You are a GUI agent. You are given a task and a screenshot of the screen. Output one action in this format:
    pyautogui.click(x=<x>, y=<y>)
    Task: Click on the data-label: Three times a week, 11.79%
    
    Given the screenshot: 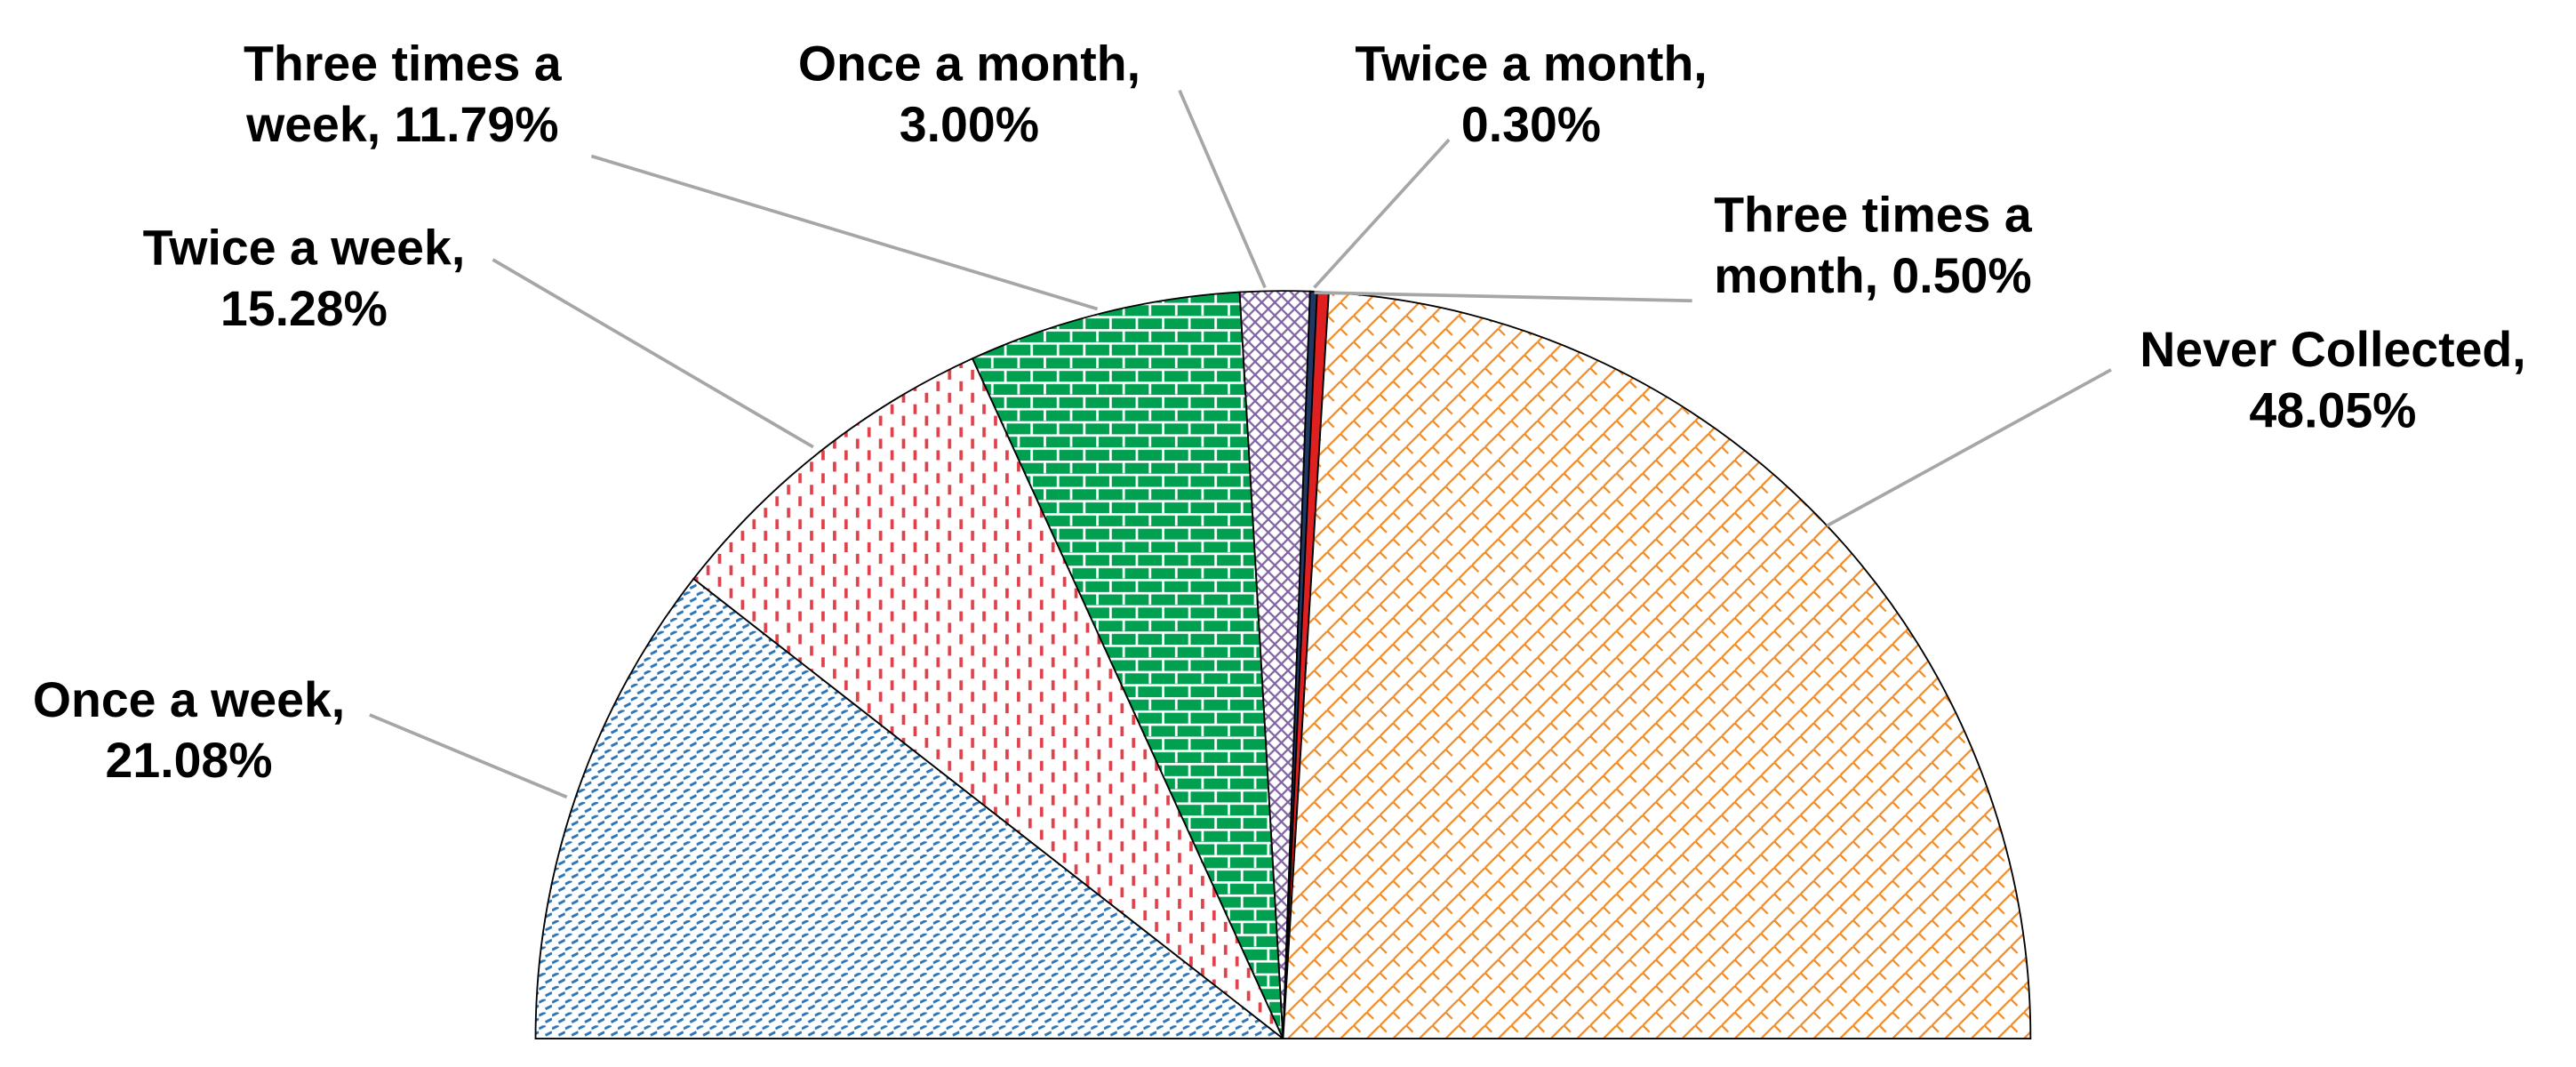 What is the action you would take?
    pyautogui.click(x=403, y=95)
    